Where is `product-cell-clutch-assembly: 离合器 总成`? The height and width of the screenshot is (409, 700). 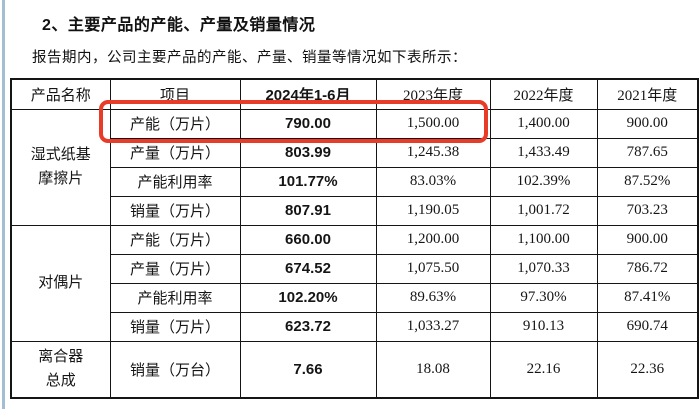
product-cell-clutch-assembly: 离合器 总成 is located at coordinates (60, 369).